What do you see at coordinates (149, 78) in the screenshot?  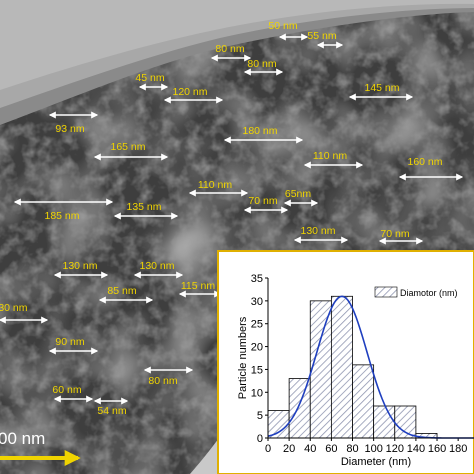 I see `size-label: 45 nm` at bounding box center [149, 78].